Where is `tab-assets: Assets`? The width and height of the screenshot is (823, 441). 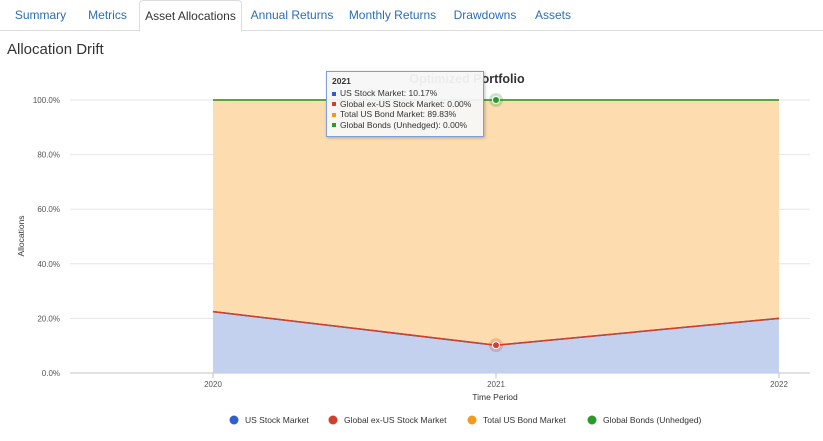 tab-assets: Assets is located at coordinates (552, 15).